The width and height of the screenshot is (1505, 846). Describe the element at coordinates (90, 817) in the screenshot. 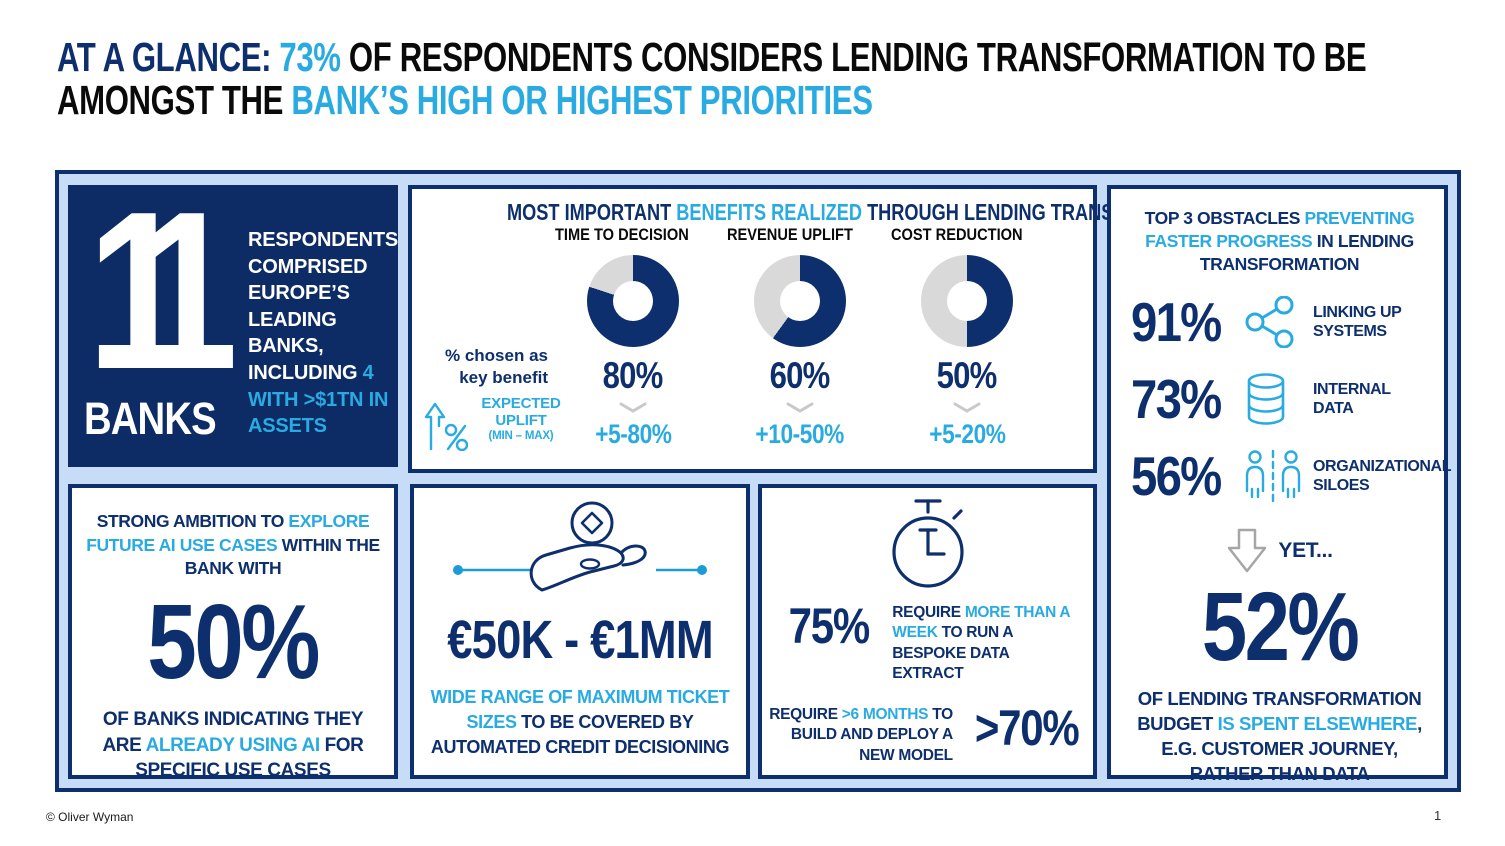

I see `copyright: © Oliver Wyman` at that location.